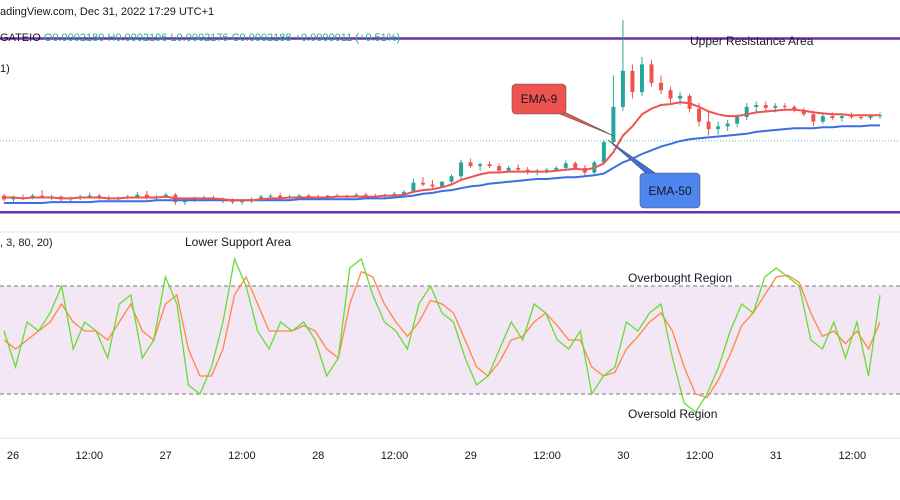 This screenshot has width=900, height=500. I want to click on ema50-callout-label: EMA-50, so click(670, 191).